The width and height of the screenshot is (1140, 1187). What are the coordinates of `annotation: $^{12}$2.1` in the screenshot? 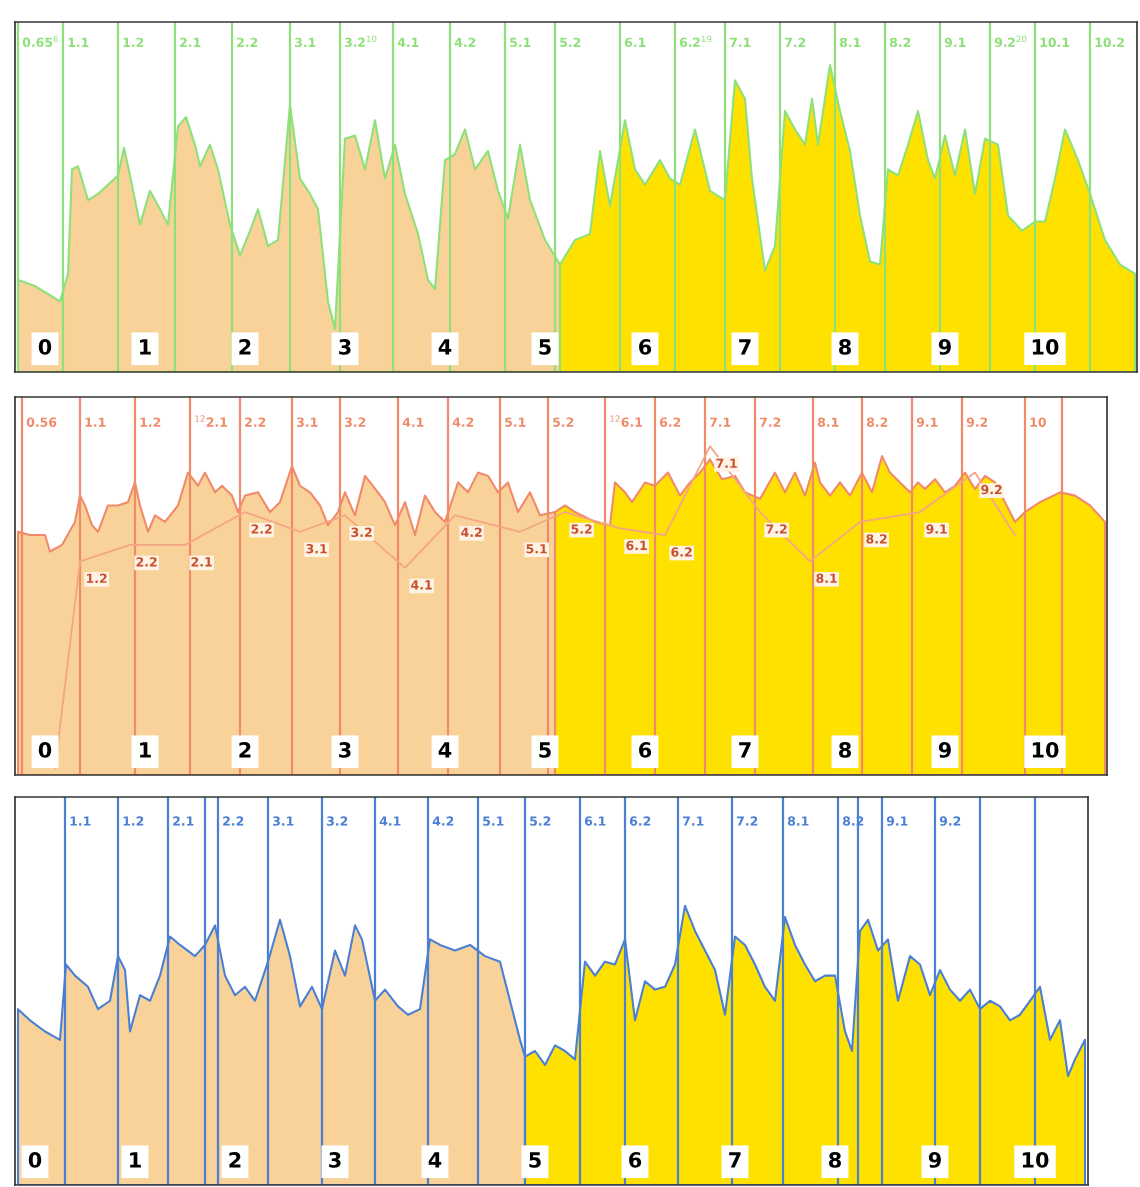 It's located at (211, 421).